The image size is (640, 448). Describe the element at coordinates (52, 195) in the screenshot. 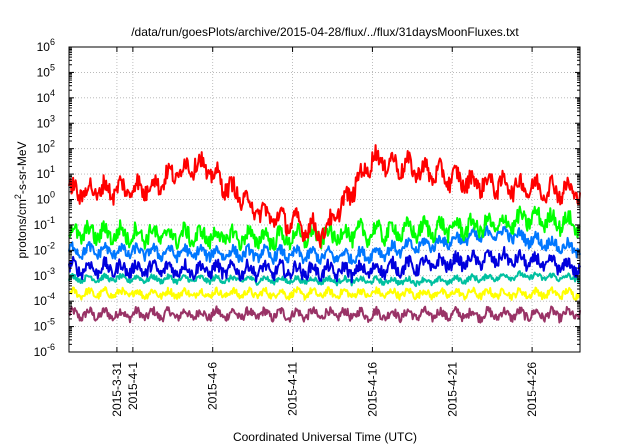

I see `y-tick-exponent: 0` at that location.